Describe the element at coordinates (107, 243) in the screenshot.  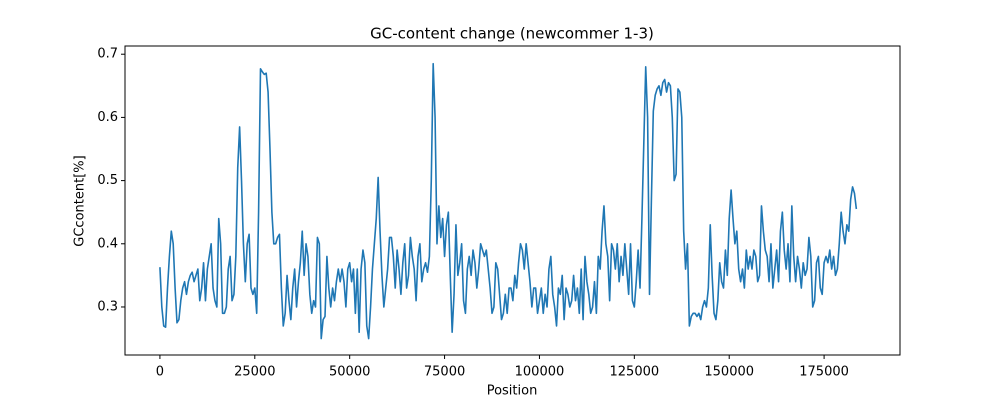
I see `y-tick-label: 0.4` at that location.